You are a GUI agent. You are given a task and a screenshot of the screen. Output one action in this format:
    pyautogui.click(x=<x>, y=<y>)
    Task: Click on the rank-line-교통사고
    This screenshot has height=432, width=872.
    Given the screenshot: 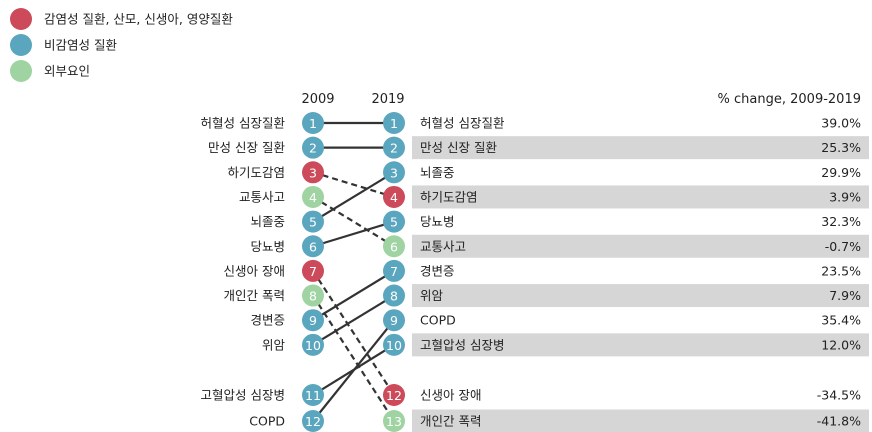 What is the action you would take?
    pyautogui.click(x=353, y=222)
    